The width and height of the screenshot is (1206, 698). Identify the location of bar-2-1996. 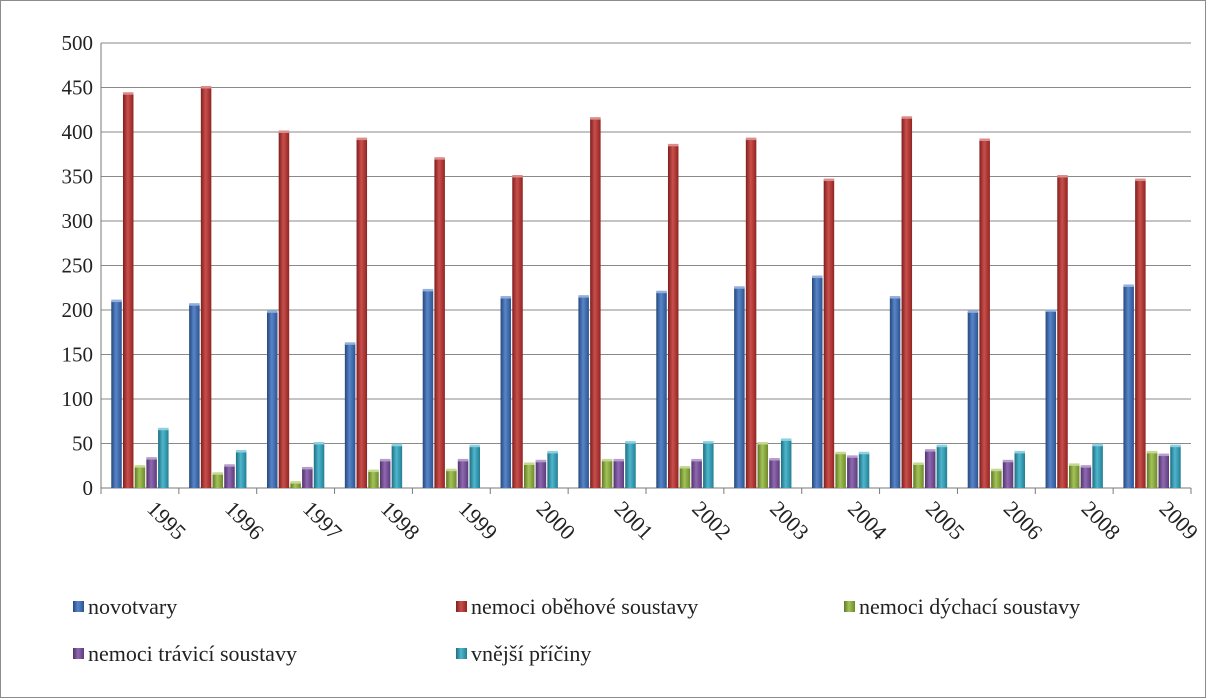
(218, 480).